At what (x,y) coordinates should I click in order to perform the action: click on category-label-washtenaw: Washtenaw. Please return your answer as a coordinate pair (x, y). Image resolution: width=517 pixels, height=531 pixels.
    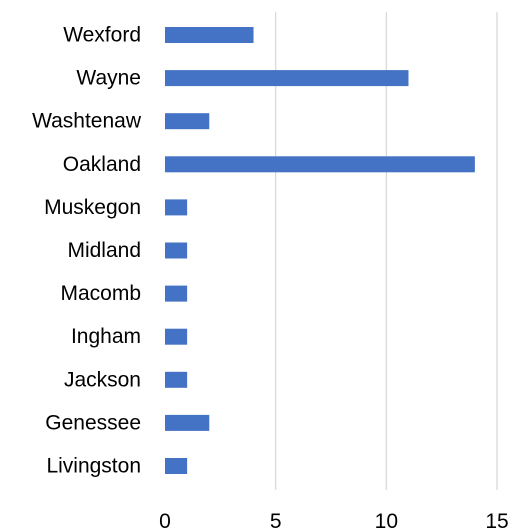
    Looking at the image, I should click on (87, 121).